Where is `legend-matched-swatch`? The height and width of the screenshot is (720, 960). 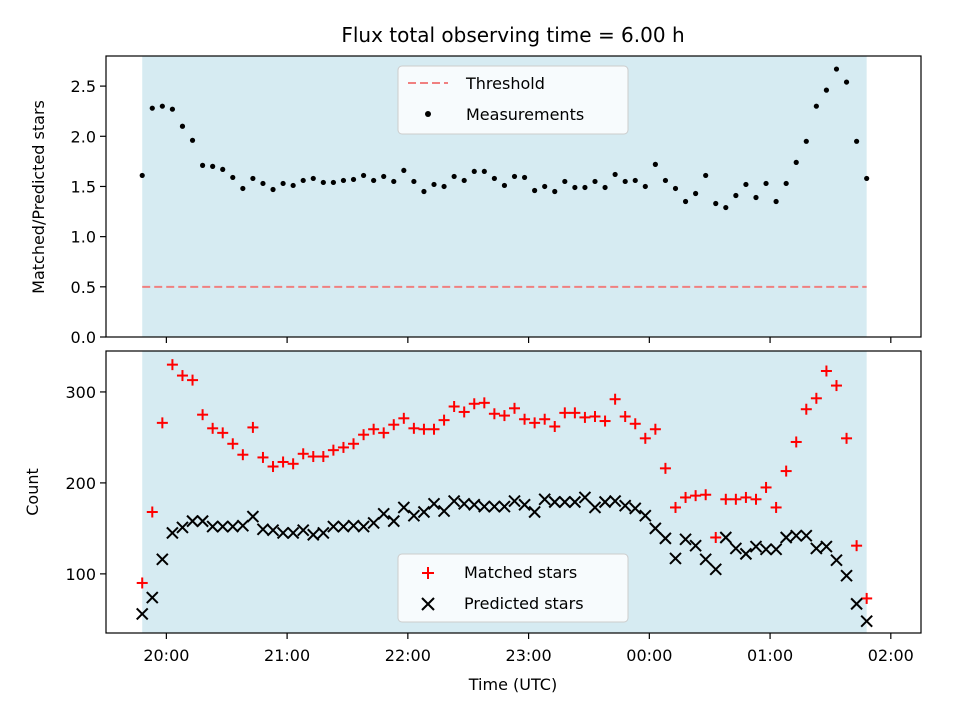 legend-matched-swatch is located at coordinates (428, 573).